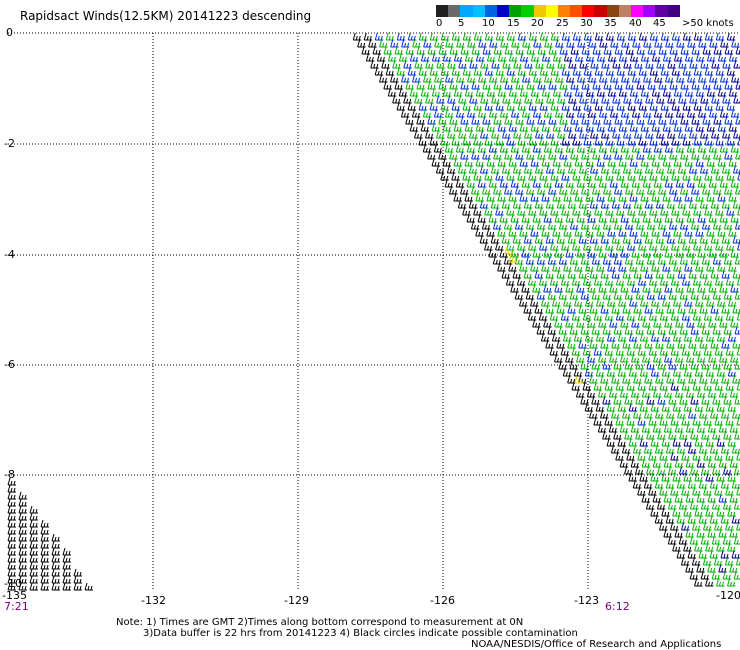  I want to click on legend-swatch, so click(624, 11).